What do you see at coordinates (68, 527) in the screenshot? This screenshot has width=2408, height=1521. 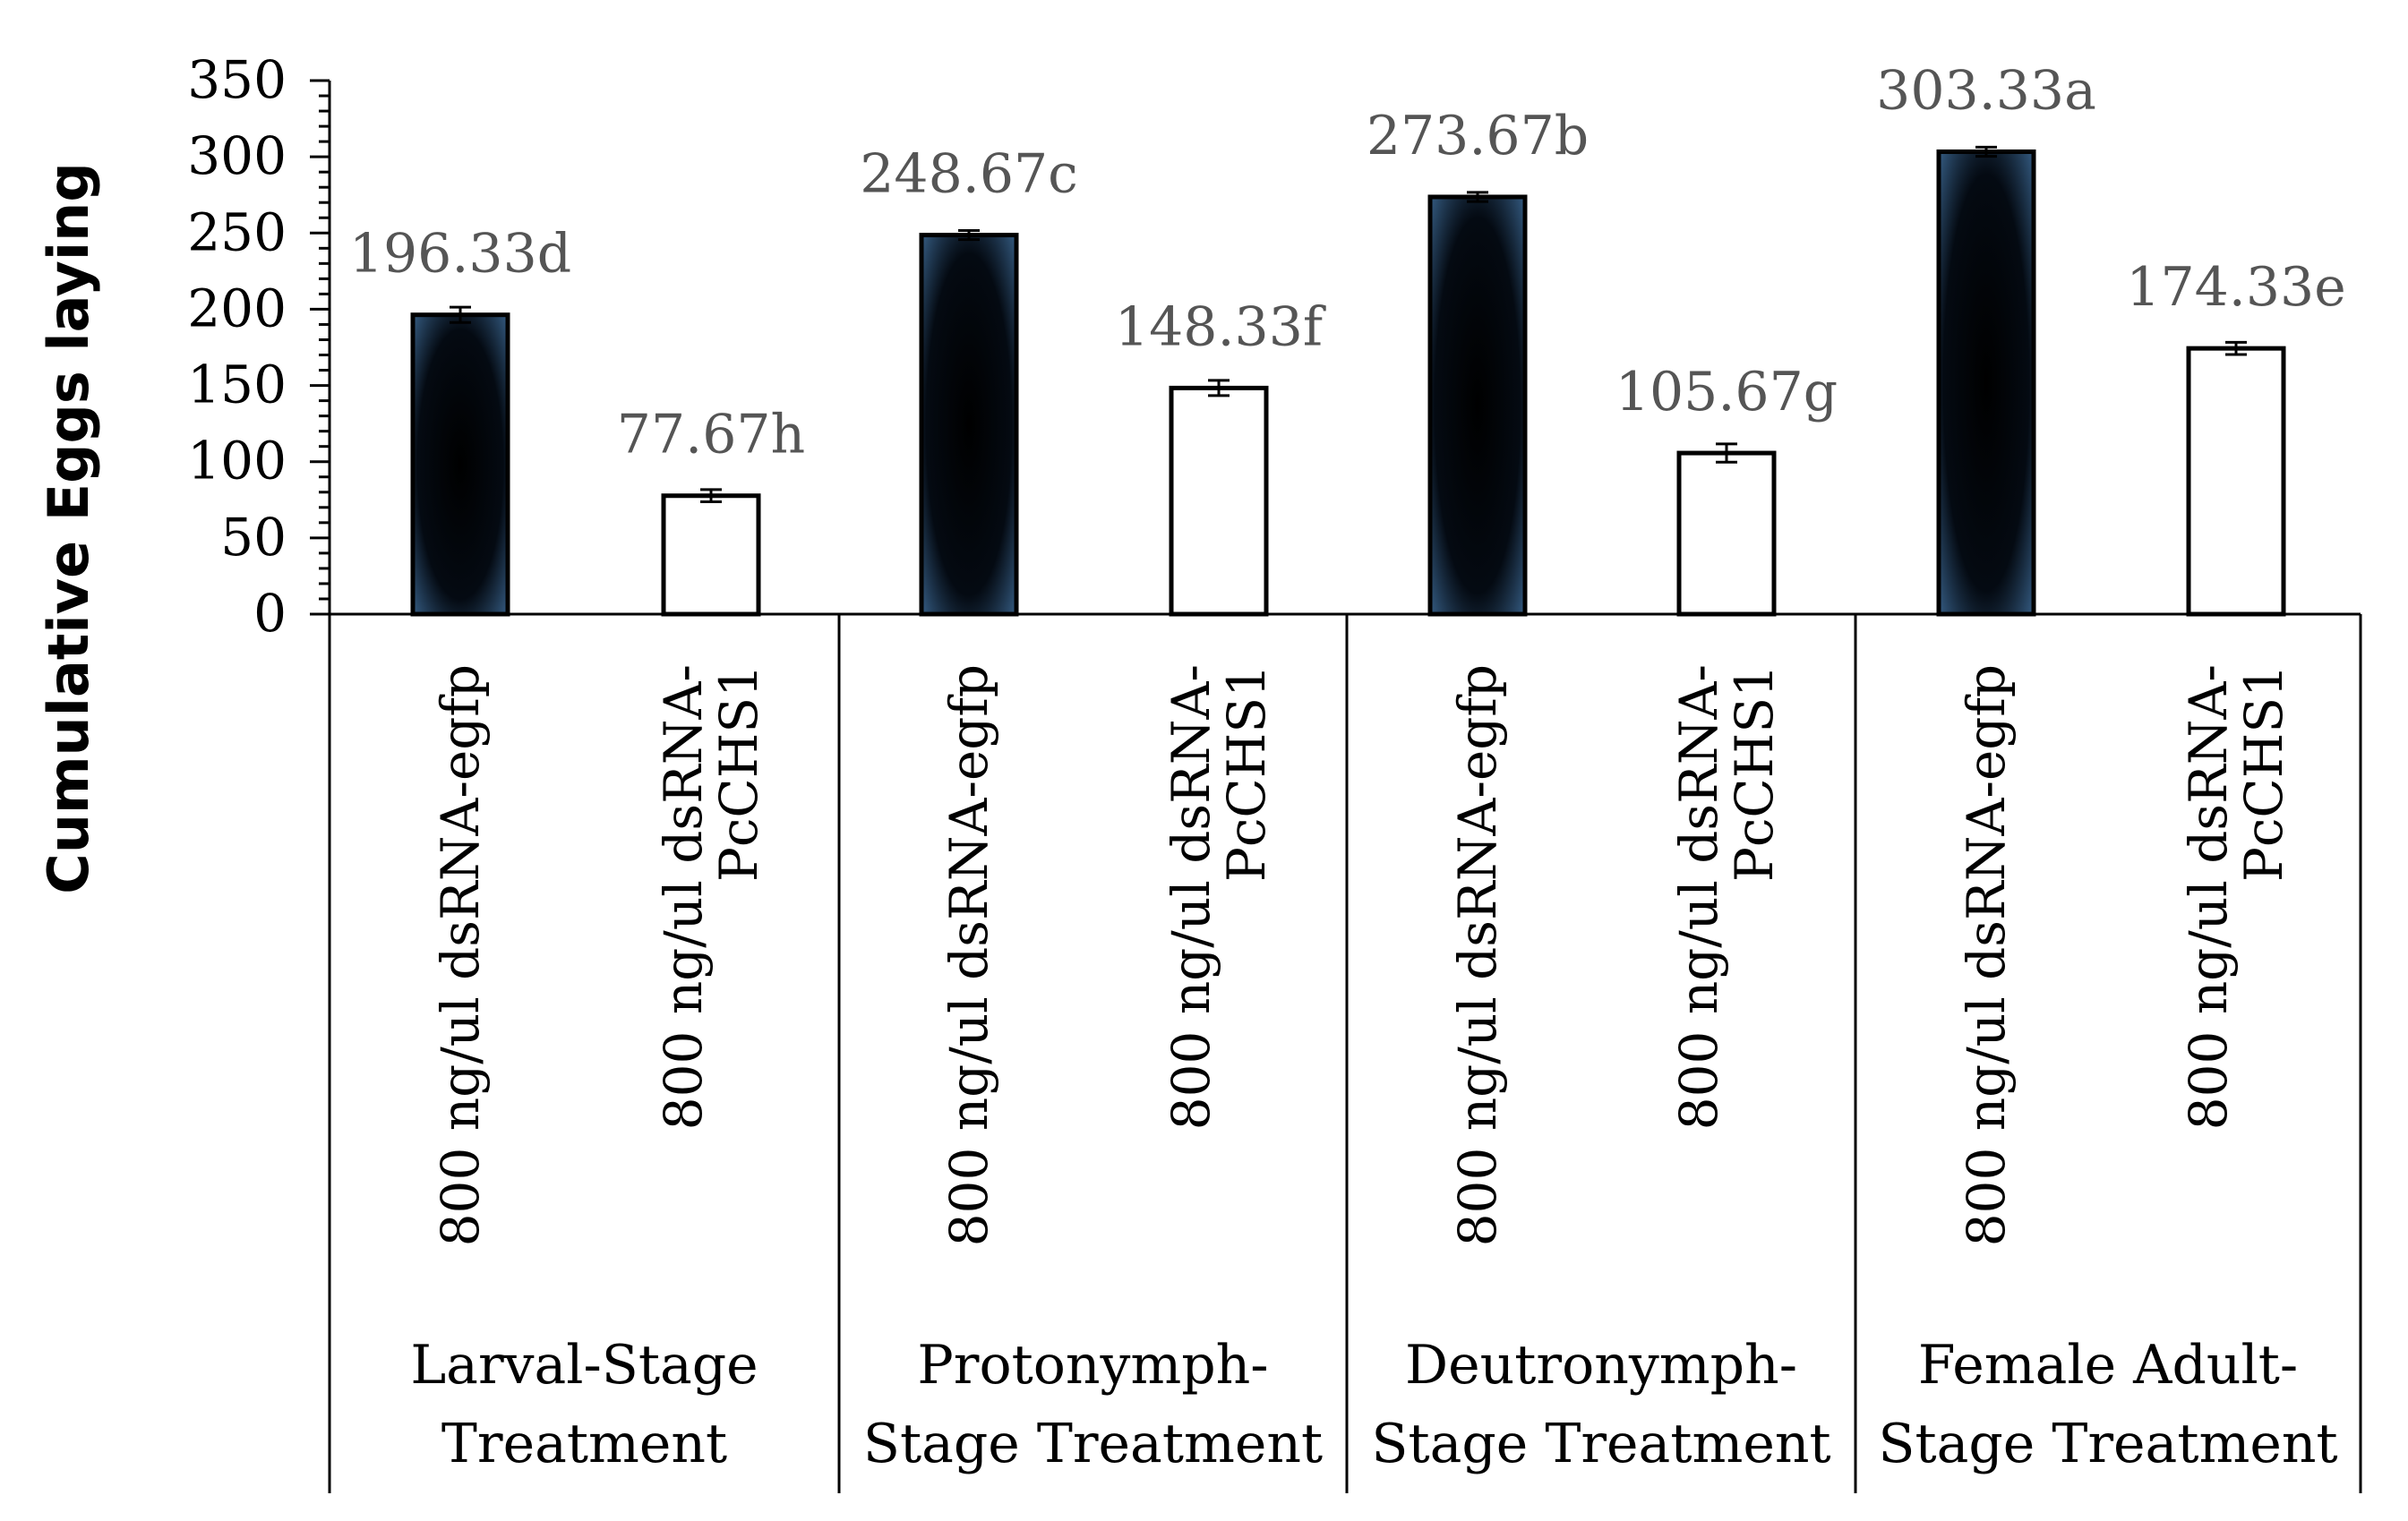 I see `y-axis-title: Cumulative Eggs laying` at bounding box center [68, 527].